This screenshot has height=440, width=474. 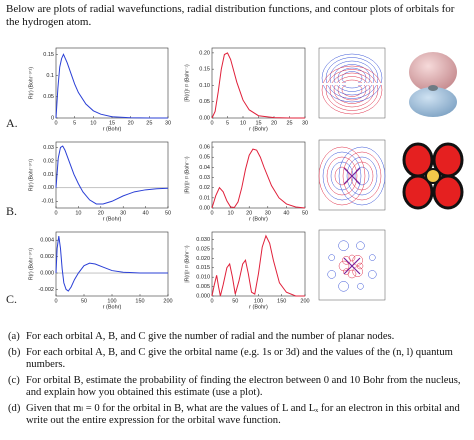 What do you see at coordinates (112, 123) in the screenshot?
I see `x-tick-label: 15` at bounding box center [112, 123].